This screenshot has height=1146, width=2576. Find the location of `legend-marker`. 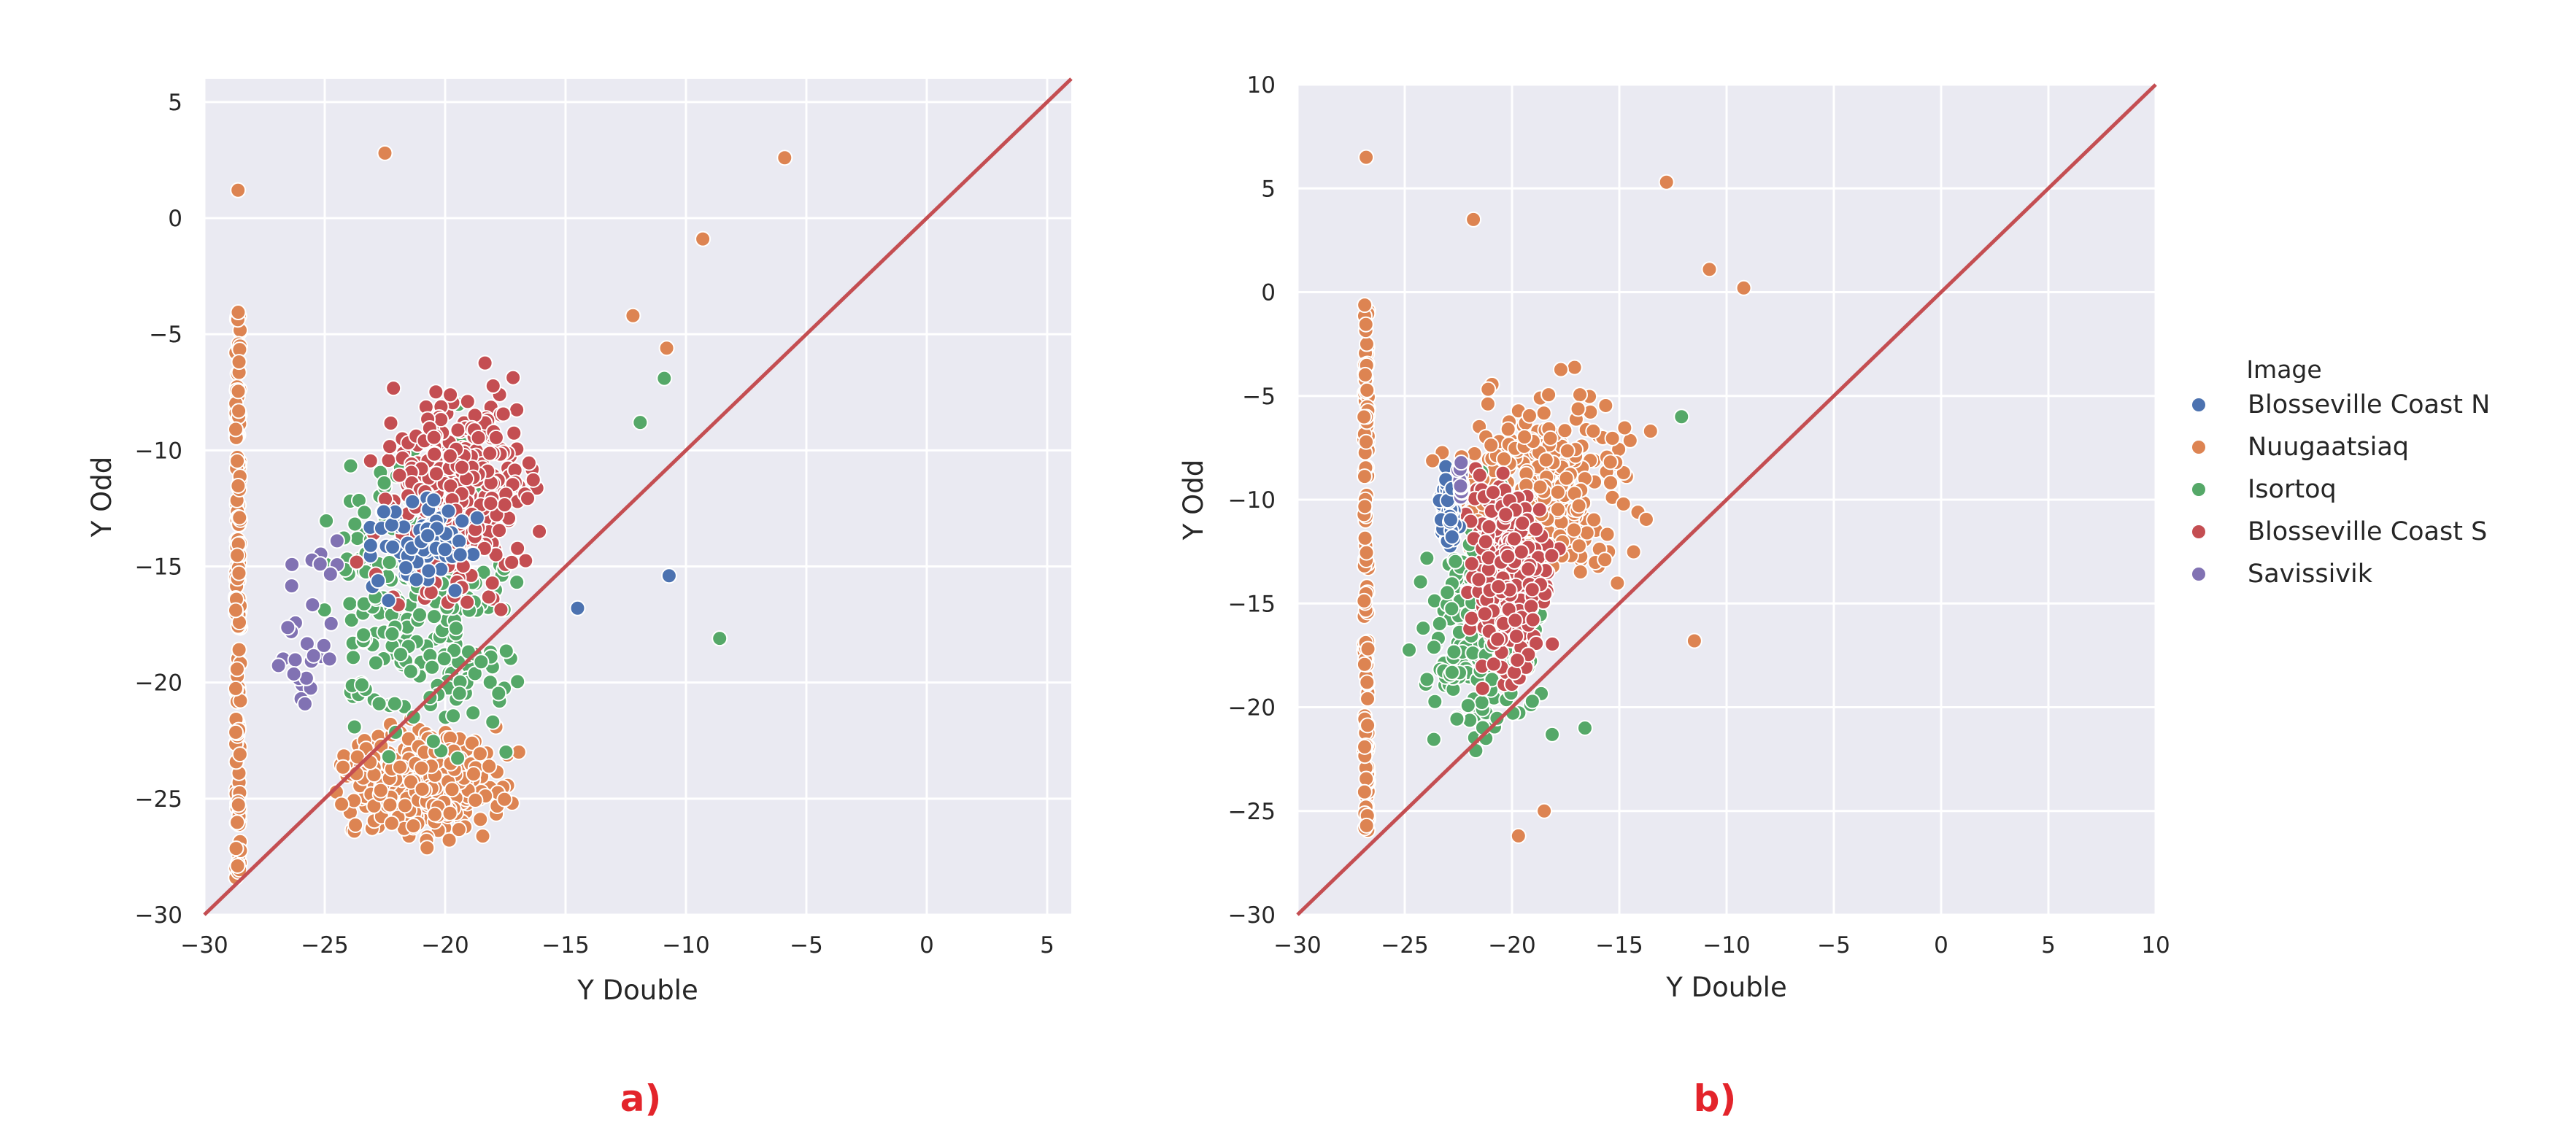

legend-marker is located at coordinates (2199, 447).